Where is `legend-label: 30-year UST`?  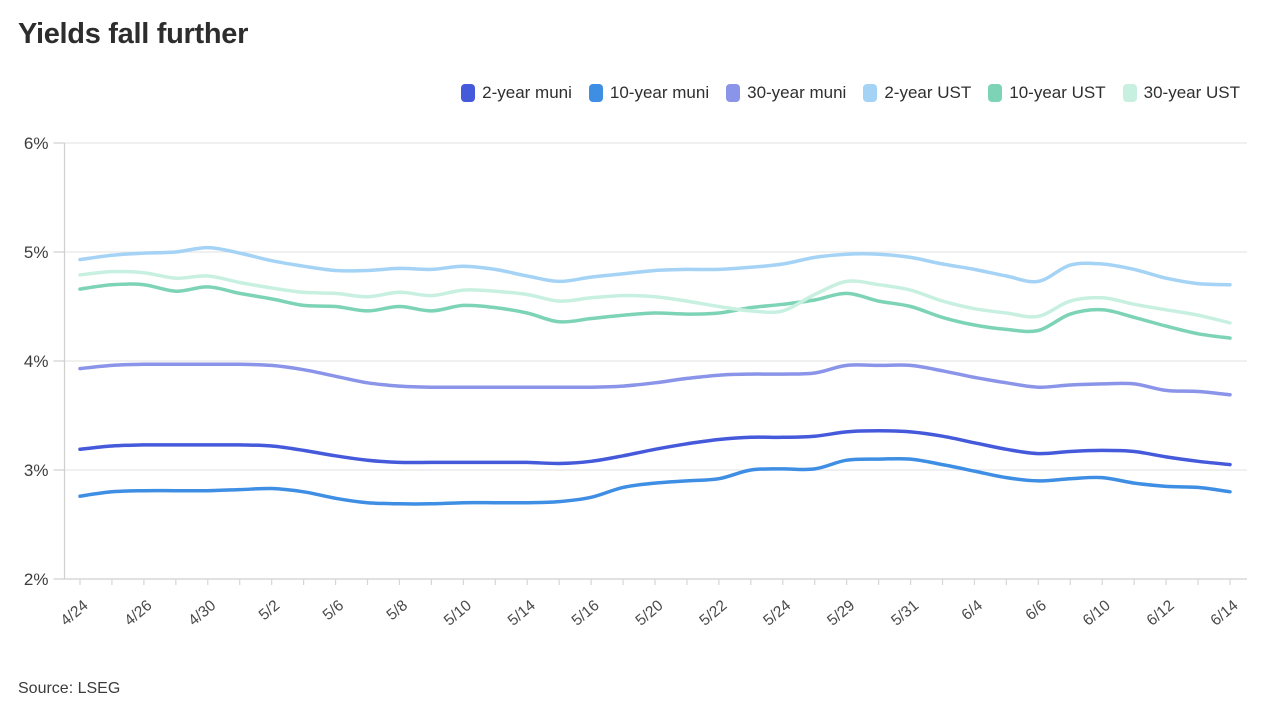 legend-label: 30-year UST is located at coordinates (1191, 92).